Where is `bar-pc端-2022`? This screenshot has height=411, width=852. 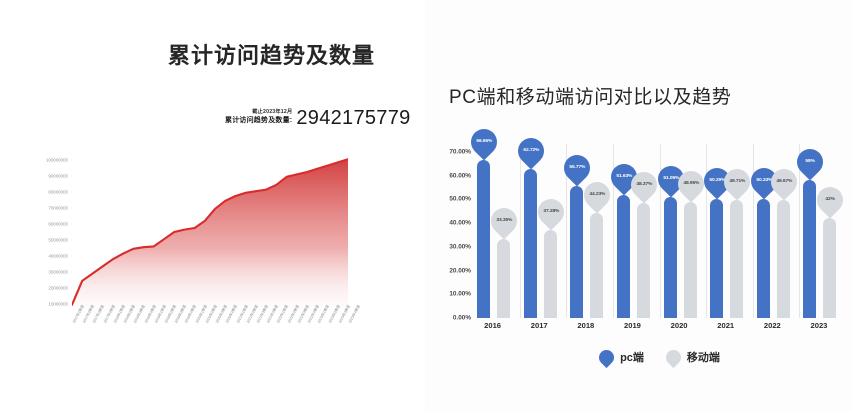 bar-pc端-2022 is located at coordinates (763, 258).